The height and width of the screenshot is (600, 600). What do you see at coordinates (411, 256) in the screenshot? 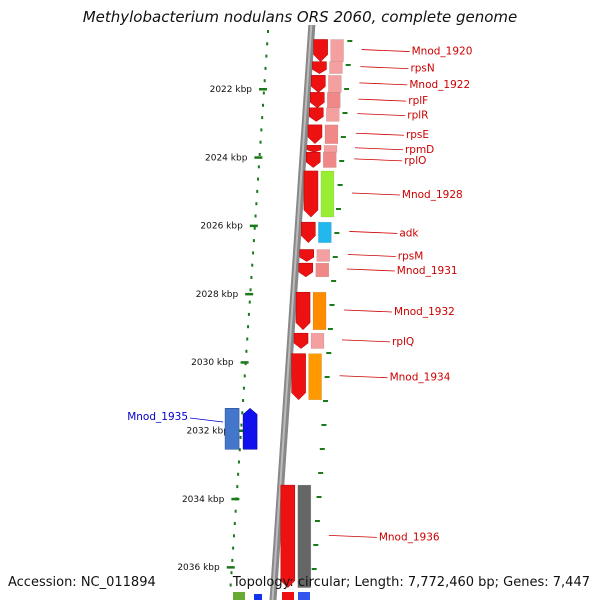
I see `gene-label: rpsM` at bounding box center [411, 256].